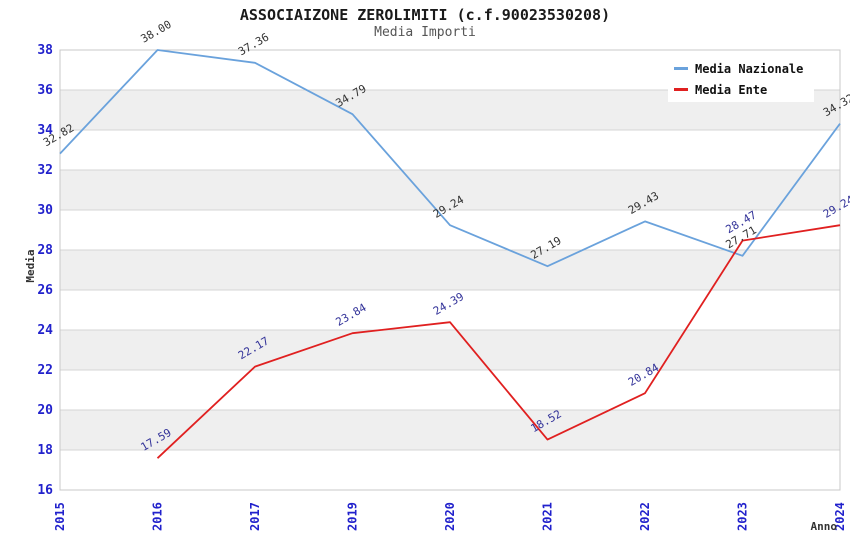 The image size is (850, 550). What do you see at coordinates (840, 516) in the screenshot?
I see `x-tick-label: 2024` at bounding box center [840, 516].